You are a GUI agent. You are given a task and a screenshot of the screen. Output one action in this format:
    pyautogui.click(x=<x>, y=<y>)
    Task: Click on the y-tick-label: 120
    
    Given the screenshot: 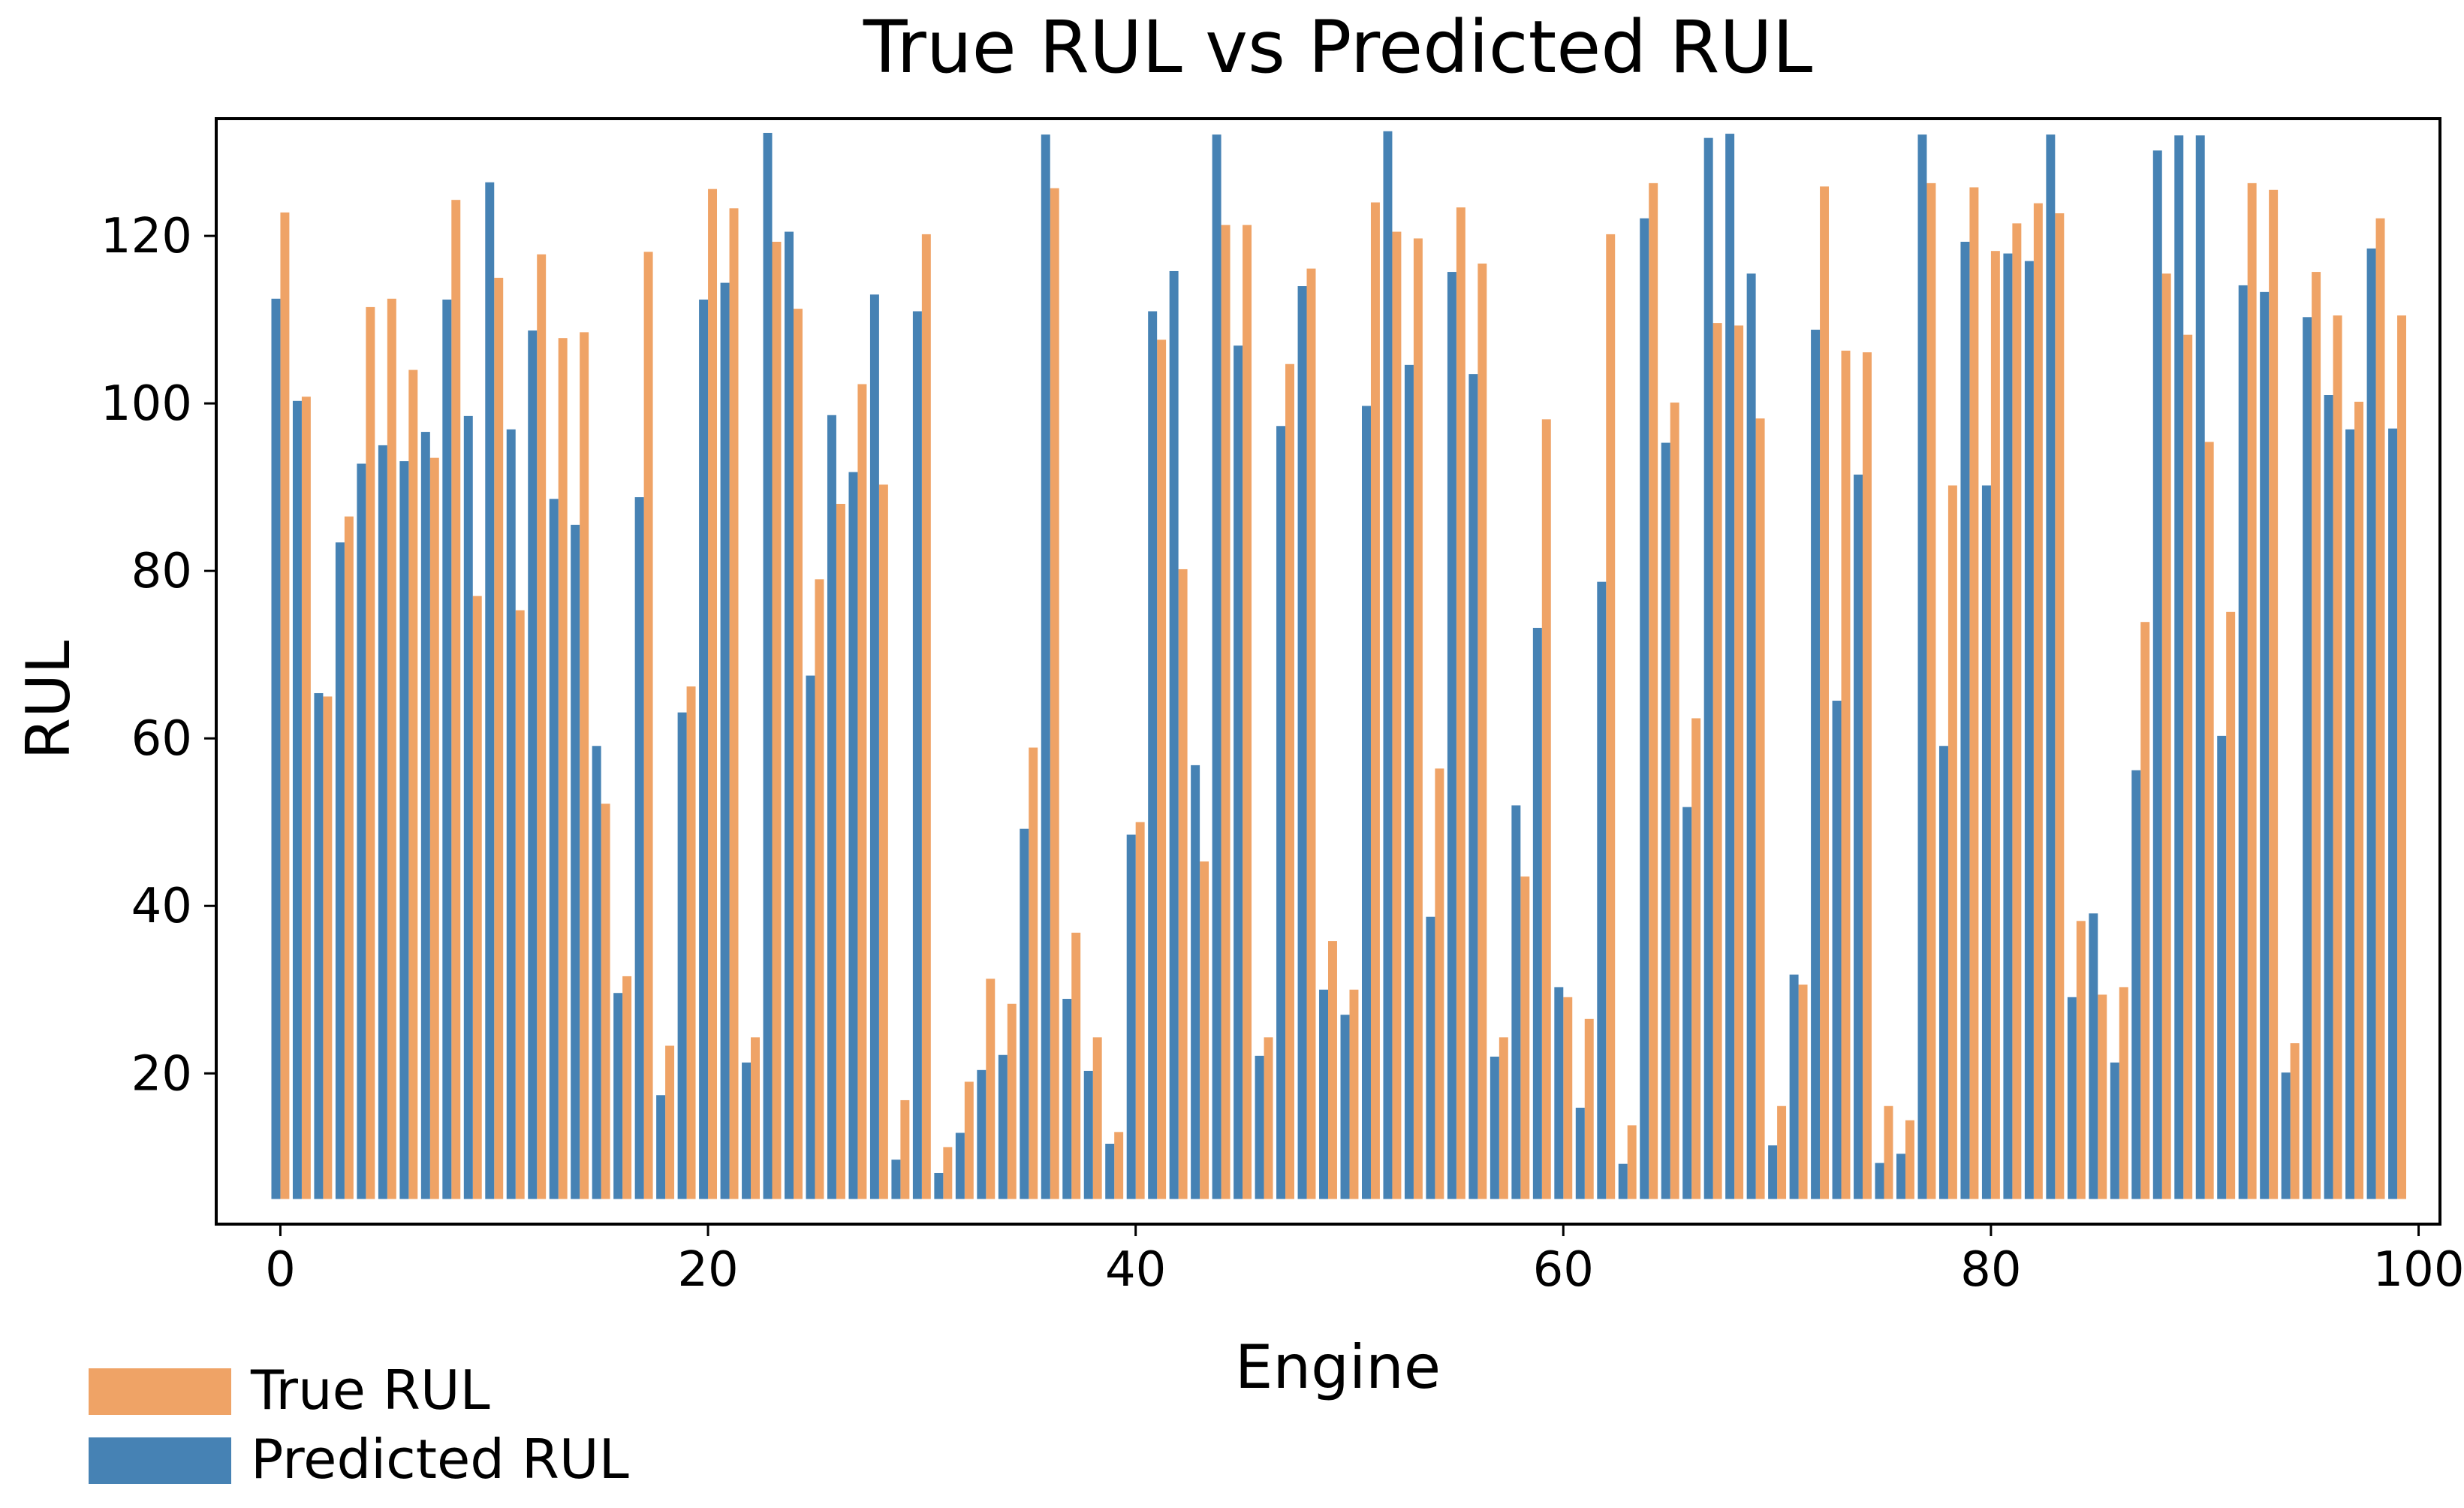 What is the action you would take?
    pyautogui.click(x=146, y=236)
    